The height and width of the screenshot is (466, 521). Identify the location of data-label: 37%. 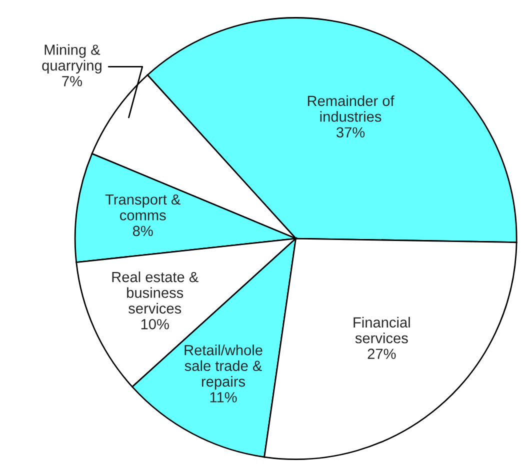
(350, 132).